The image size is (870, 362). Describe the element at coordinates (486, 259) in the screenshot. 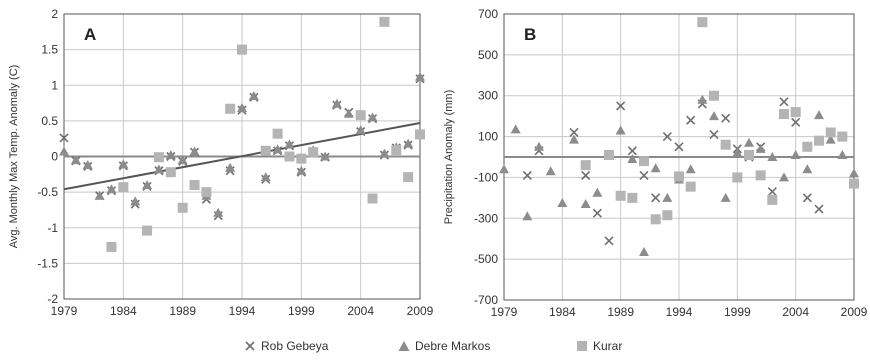

I see `y-tick-label: -500` at that location.